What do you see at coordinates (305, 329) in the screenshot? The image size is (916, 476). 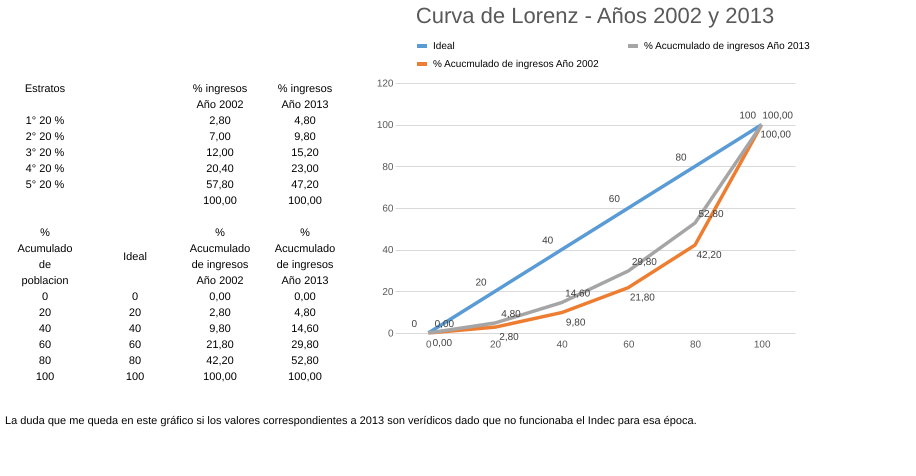 I see `text: 14,60` at bounding box center [305, 329].